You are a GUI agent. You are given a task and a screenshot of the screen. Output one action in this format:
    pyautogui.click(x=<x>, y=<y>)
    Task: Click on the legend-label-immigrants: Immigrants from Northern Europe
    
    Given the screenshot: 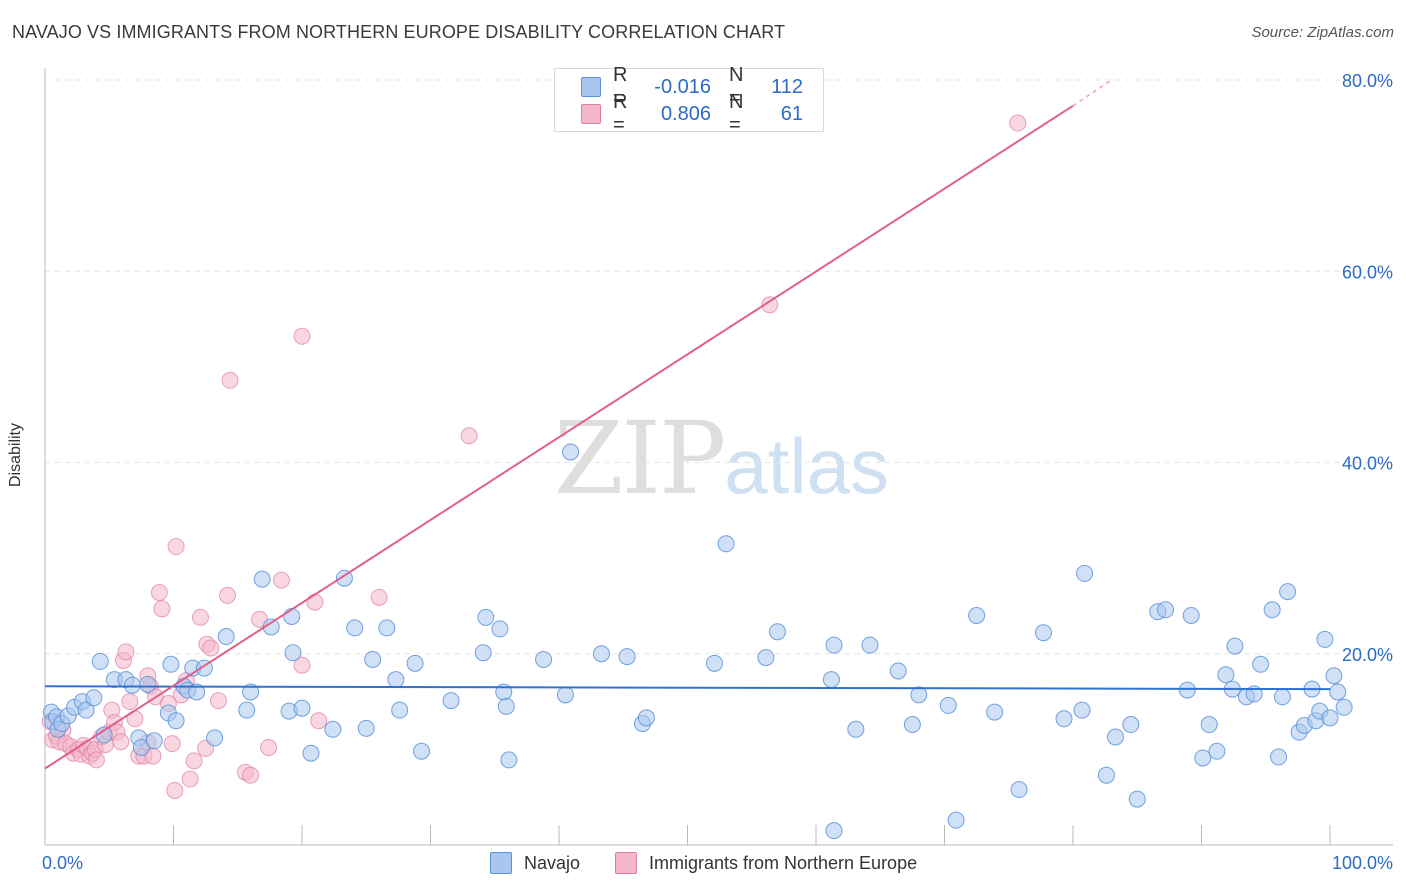 What is the action you would take?
    pyautogui.click(x=783, y=862)
    